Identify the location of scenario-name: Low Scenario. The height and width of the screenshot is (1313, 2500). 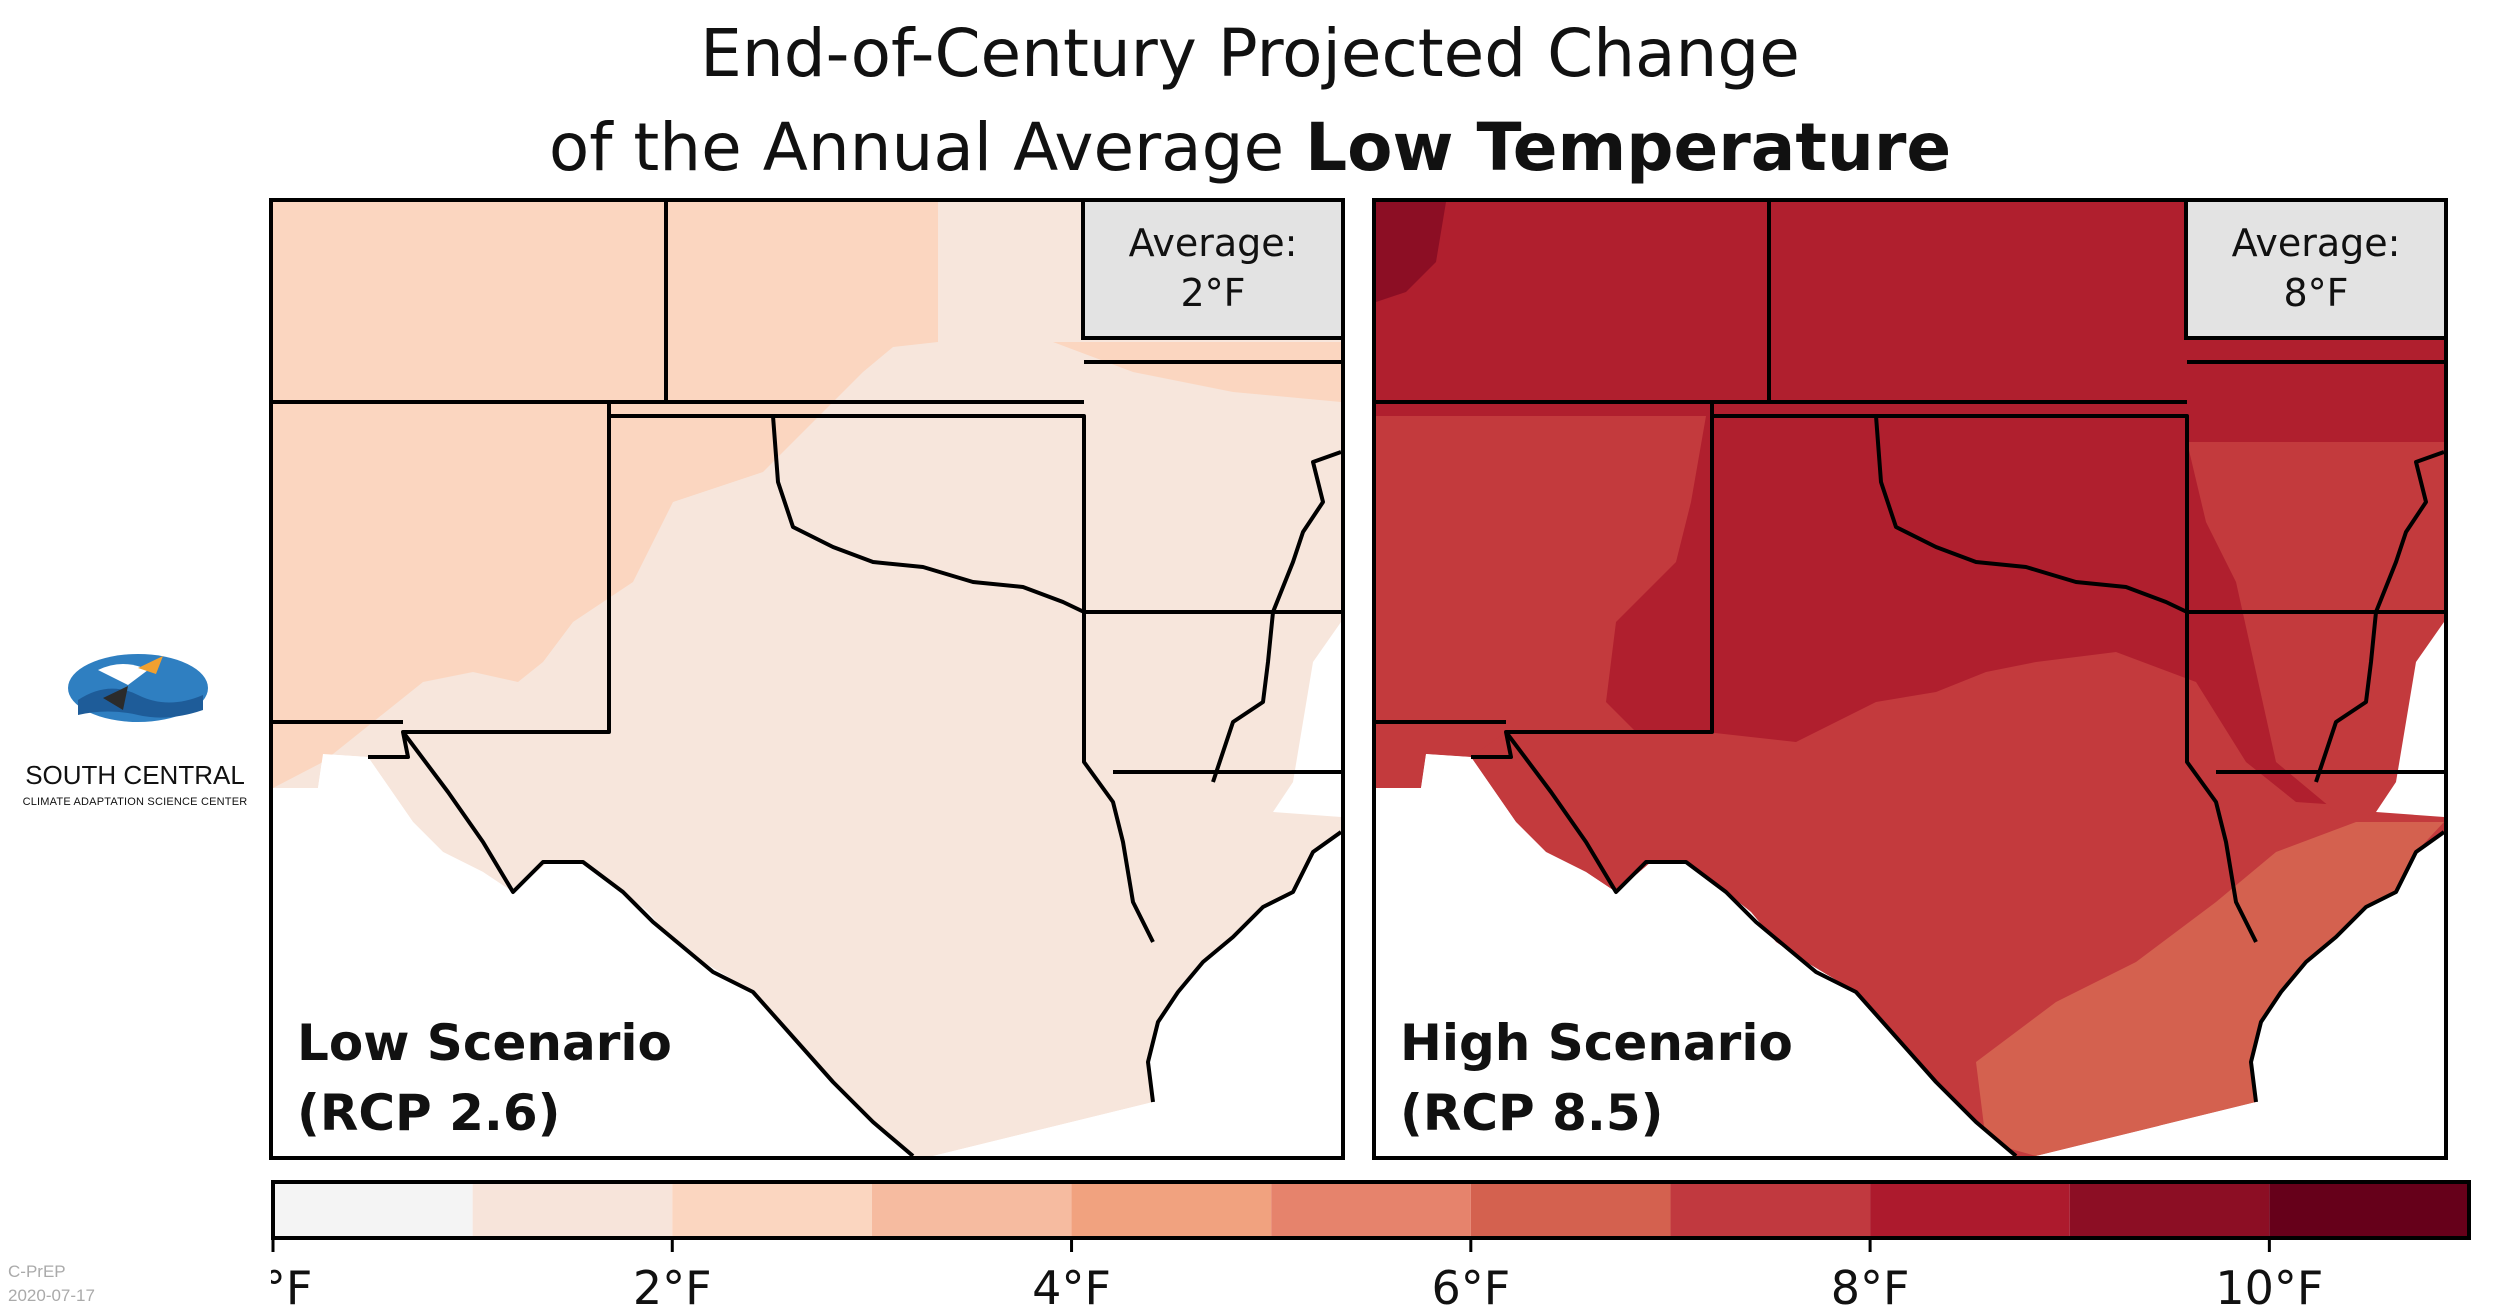
(484, 1043).